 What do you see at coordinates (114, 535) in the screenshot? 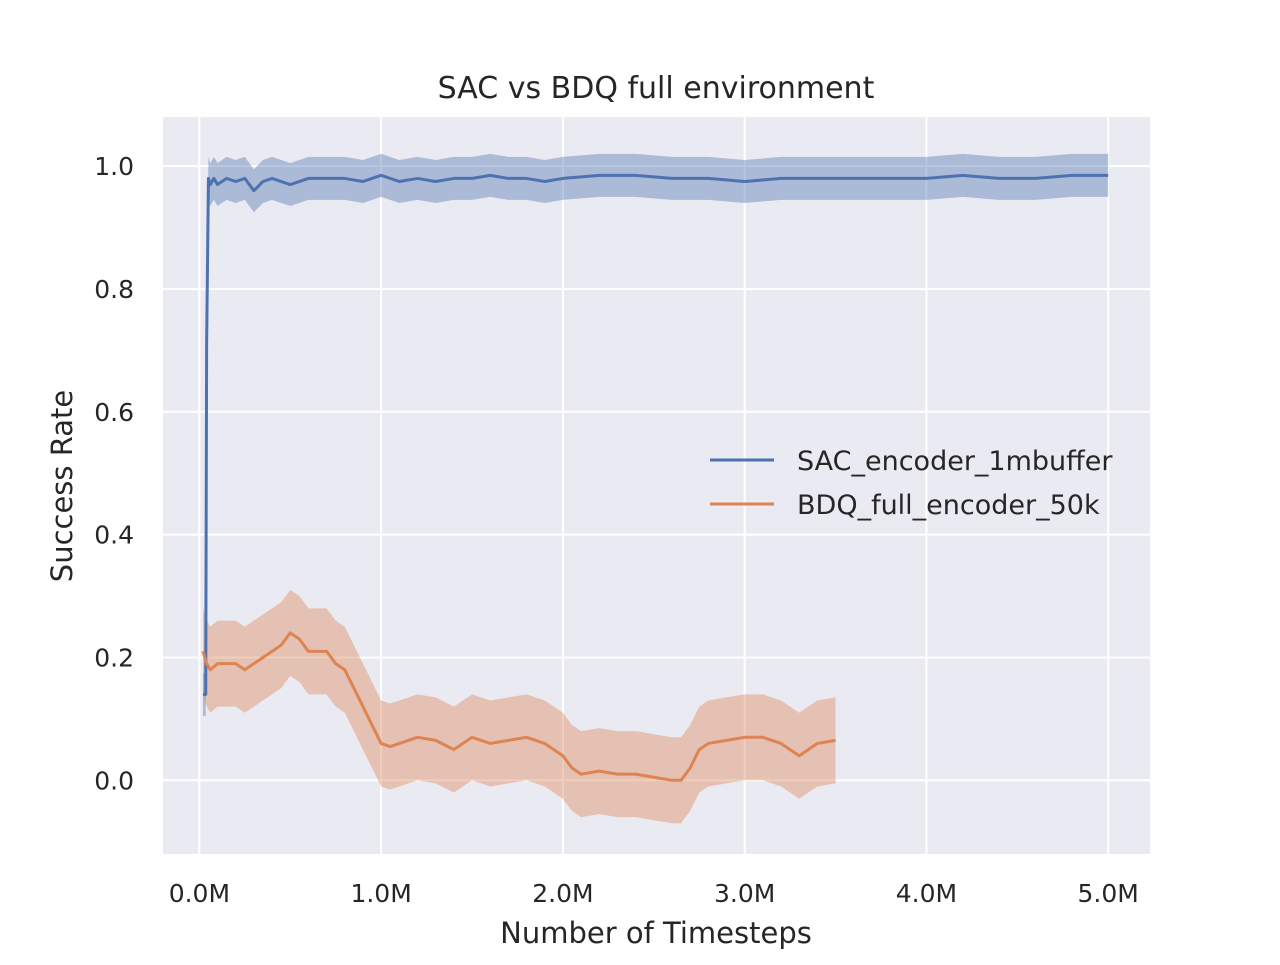
I see `y-tick-label: 0.4` at bounding box center [114, 535].